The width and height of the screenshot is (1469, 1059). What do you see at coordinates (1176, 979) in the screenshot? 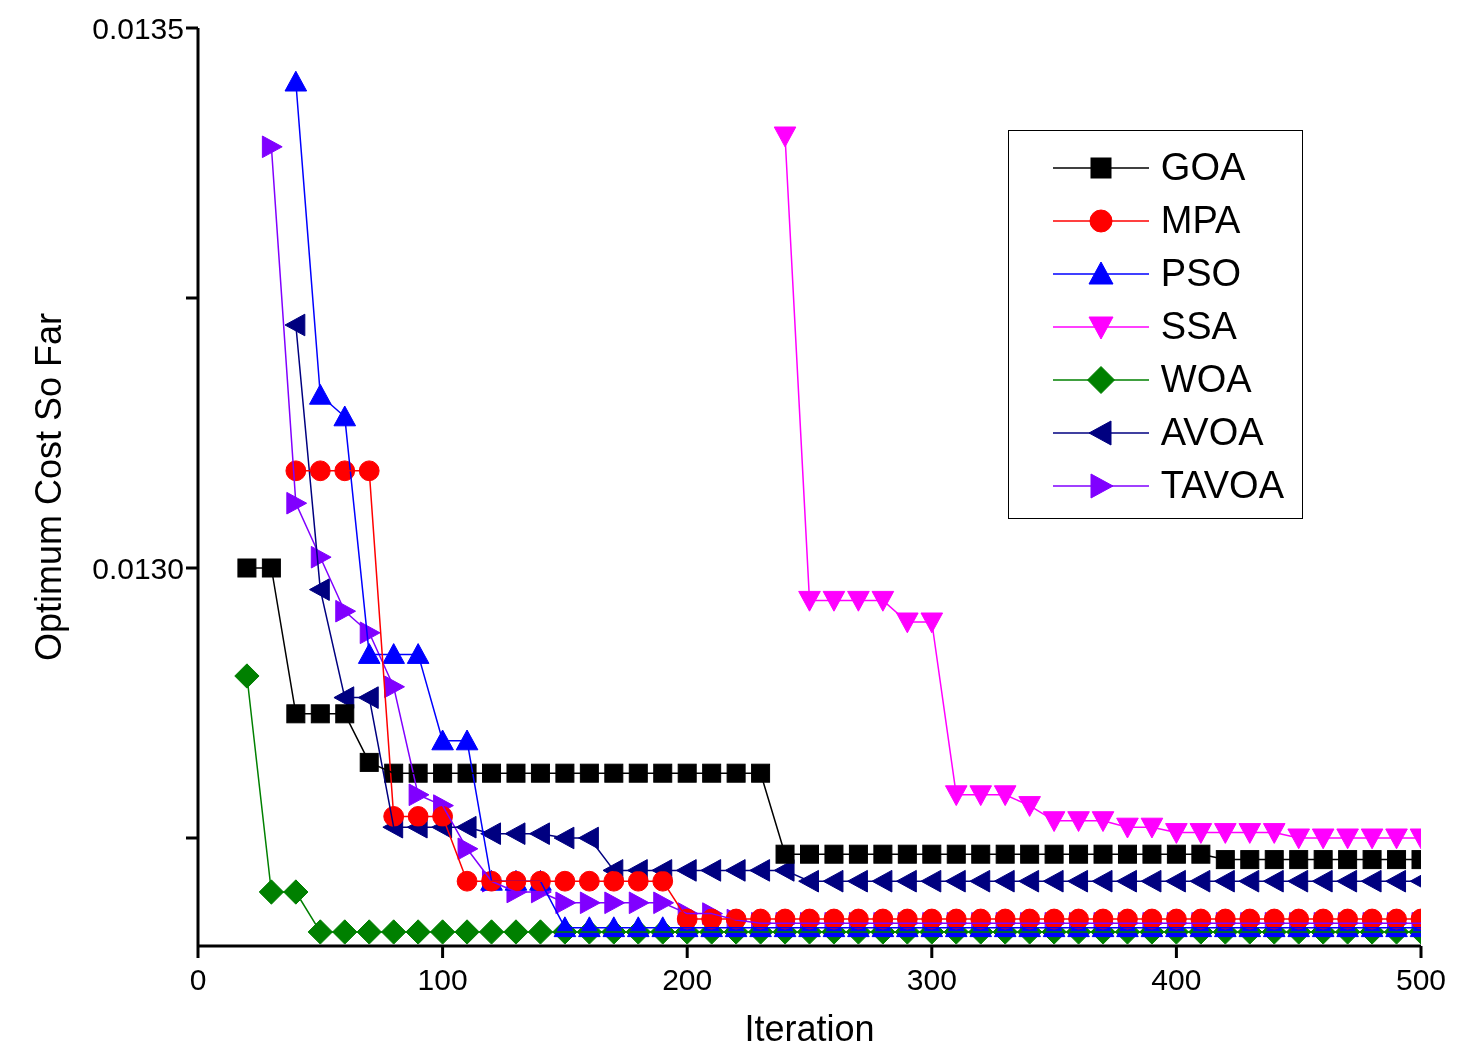
I see `x-tick-label: 400` at bounding box center [1176, 979].